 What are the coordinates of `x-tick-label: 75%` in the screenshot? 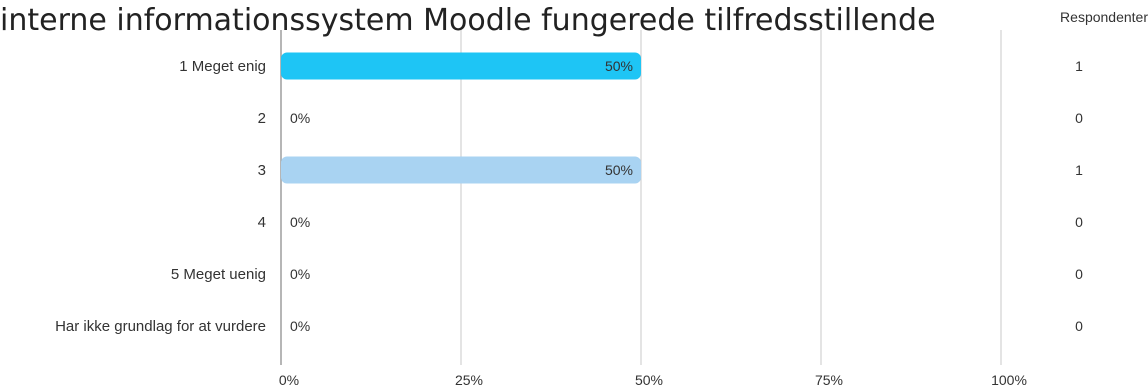 It's located at (829, 380).